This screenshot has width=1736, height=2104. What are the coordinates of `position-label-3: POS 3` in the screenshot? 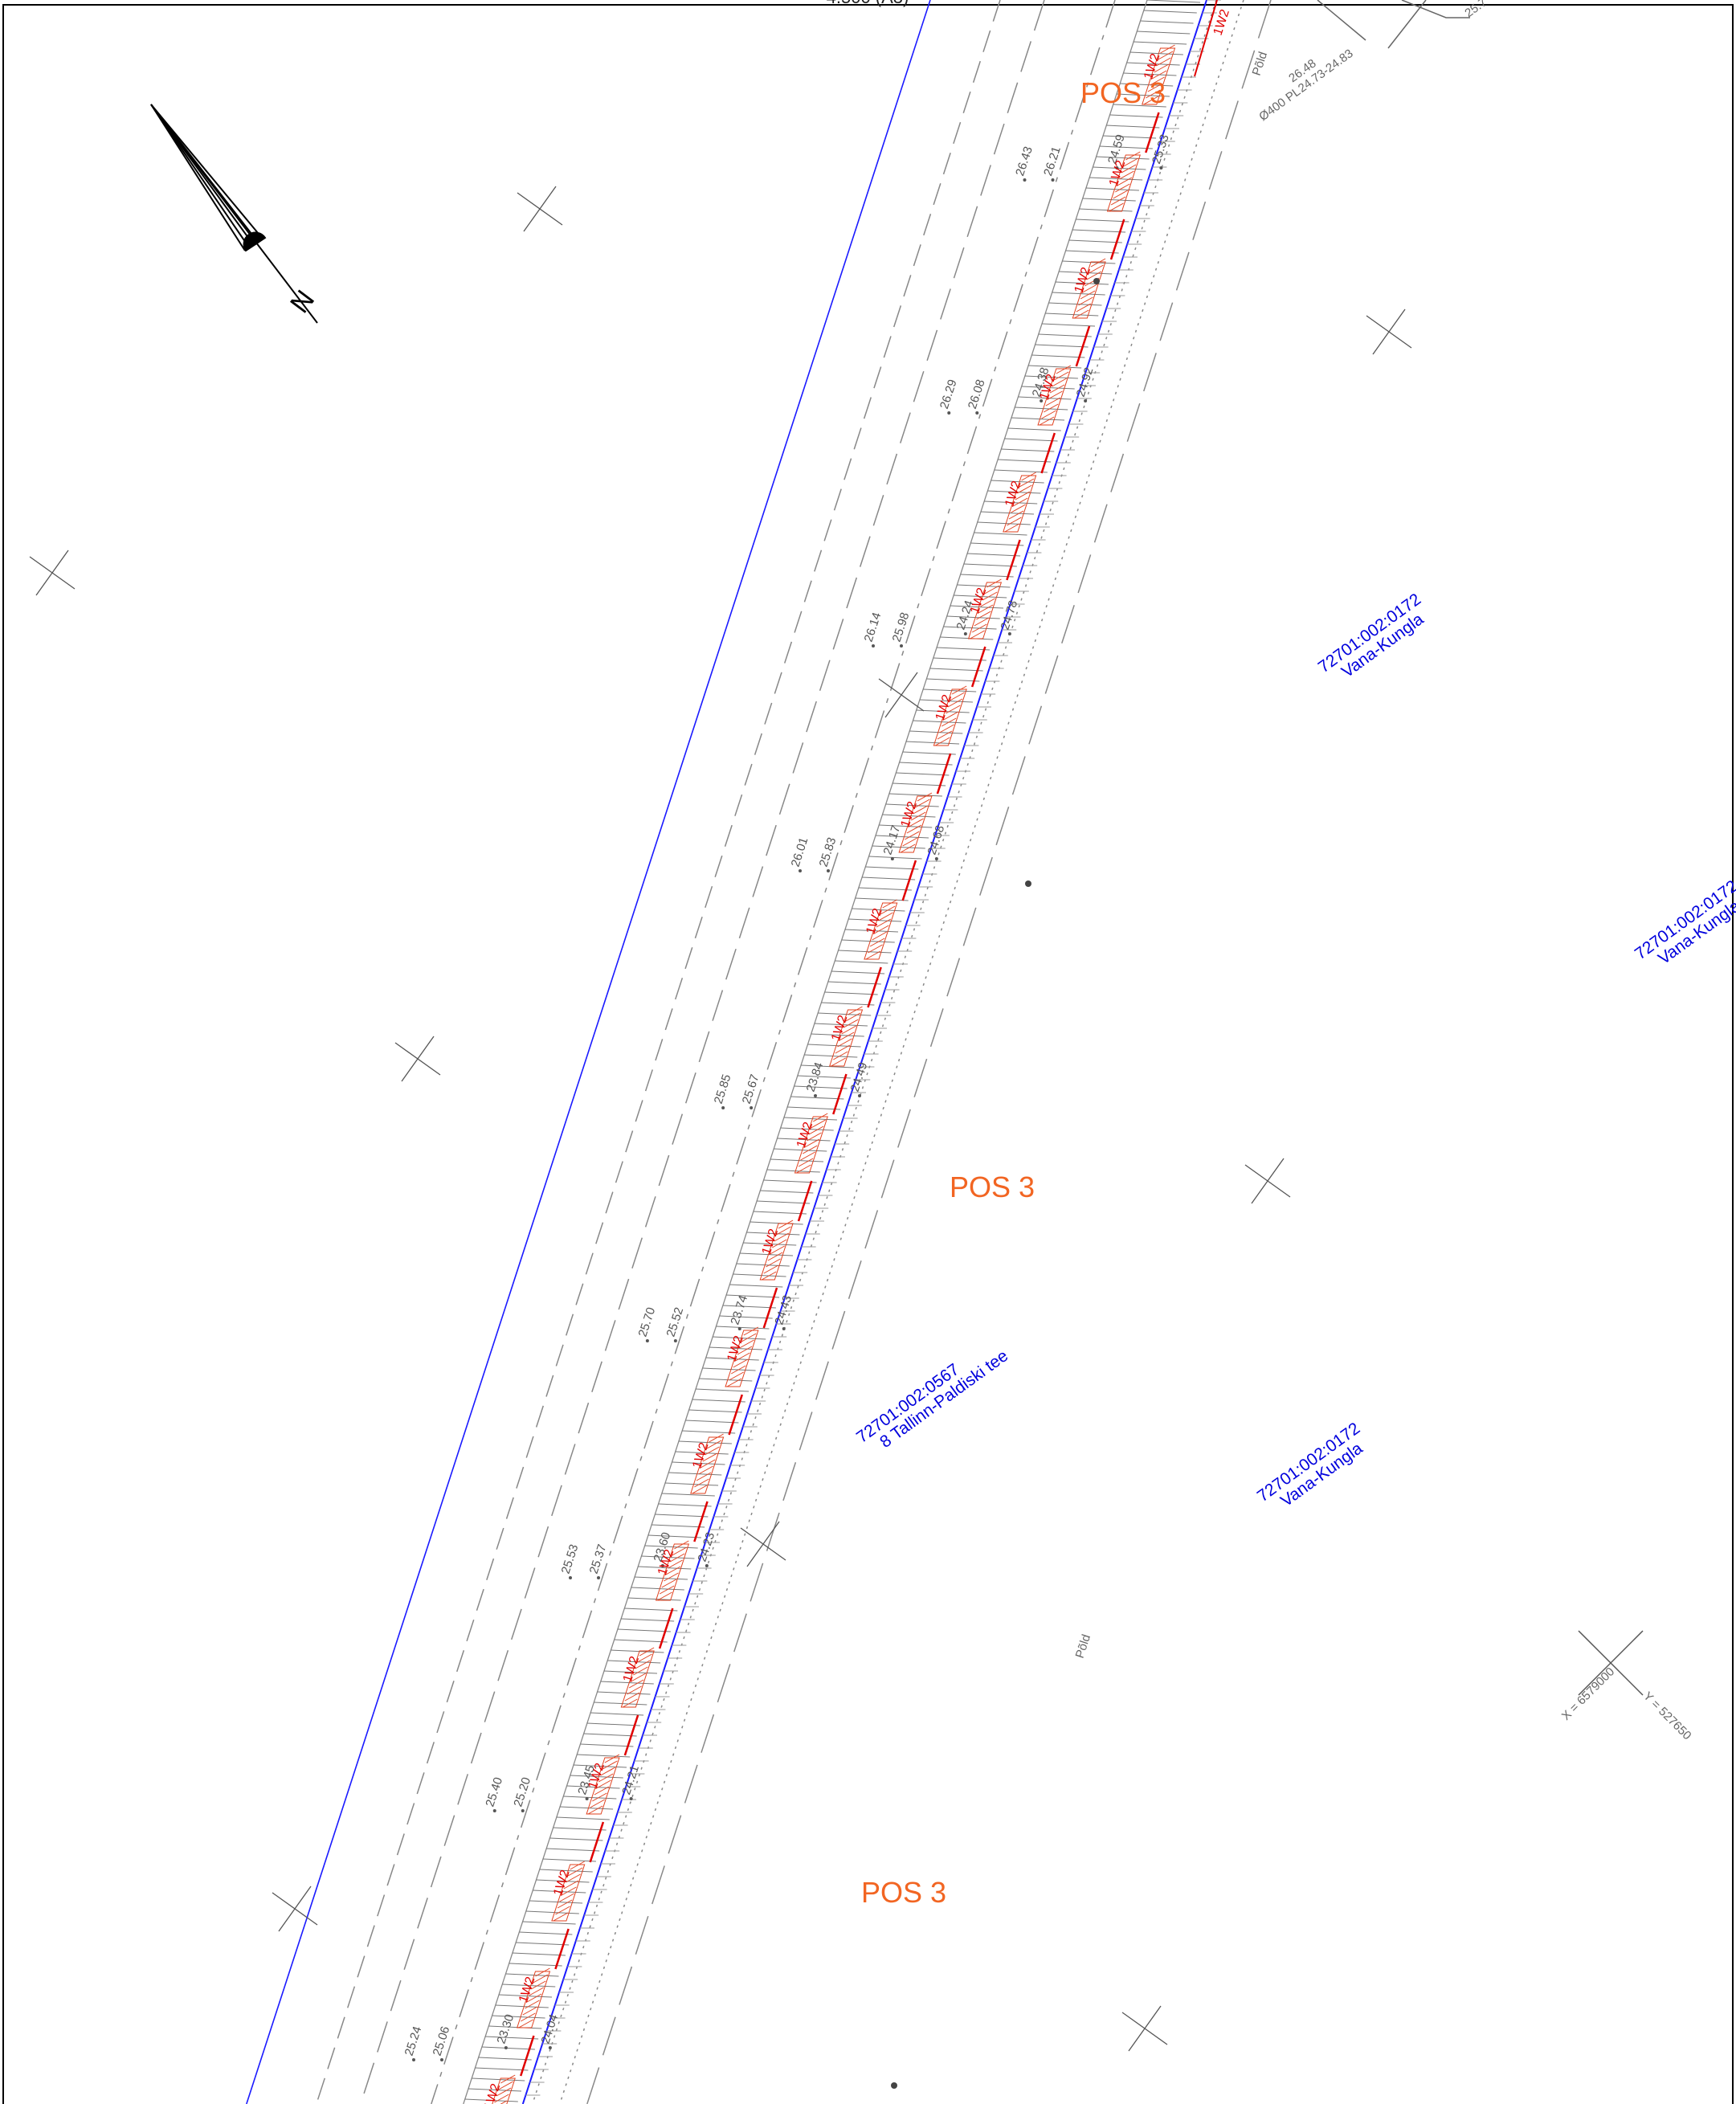 It's located at (903, 1892).